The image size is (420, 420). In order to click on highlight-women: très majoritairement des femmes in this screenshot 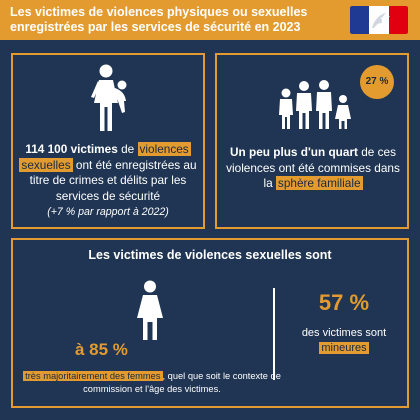, I will do `click(93, 376)`.